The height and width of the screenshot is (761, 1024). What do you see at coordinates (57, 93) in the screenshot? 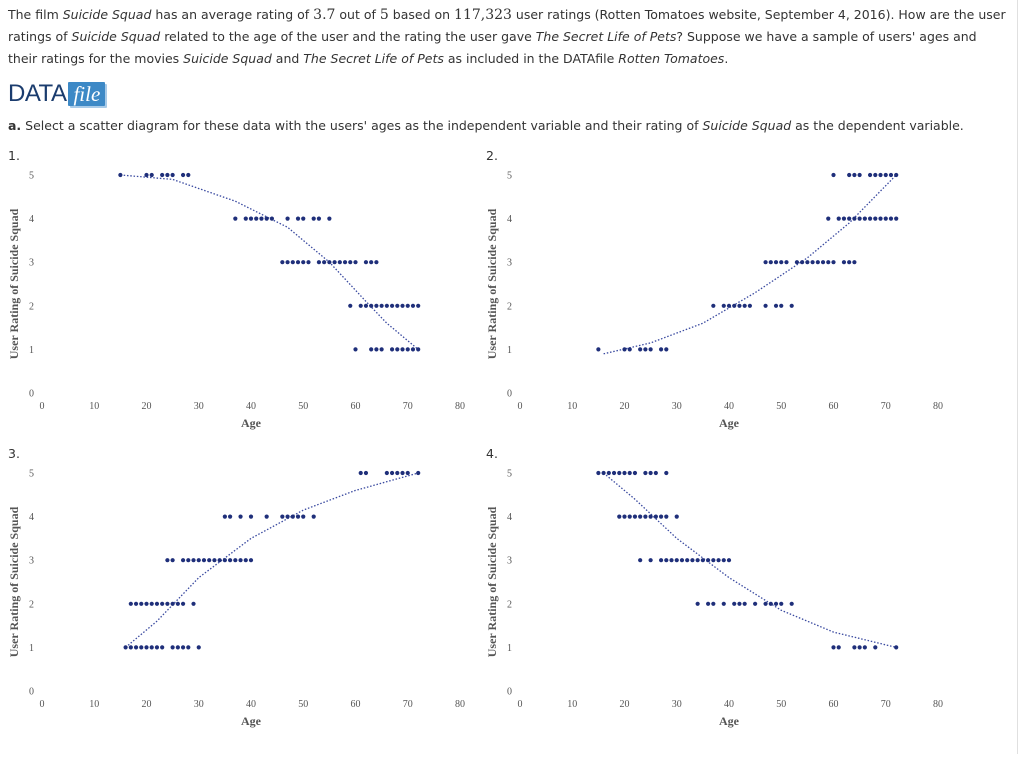
I see `datafile-logo: DATA file` at bounding box center [57, 93].